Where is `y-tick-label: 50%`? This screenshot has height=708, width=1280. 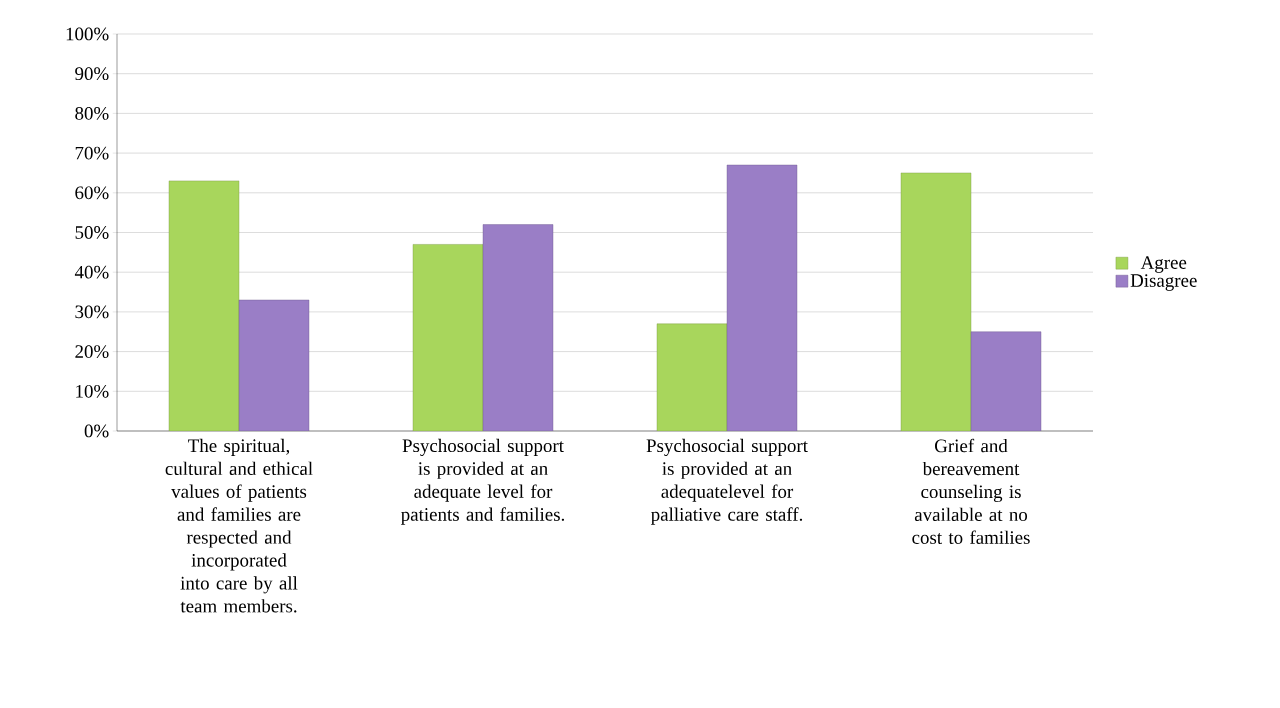 y-tick-label: 50% is located at coordinates (92, 232).